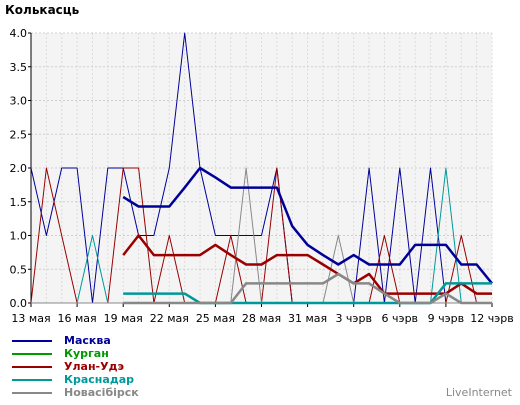  I want to click on legend-item: Улан-Удэ, so click(75, 366).